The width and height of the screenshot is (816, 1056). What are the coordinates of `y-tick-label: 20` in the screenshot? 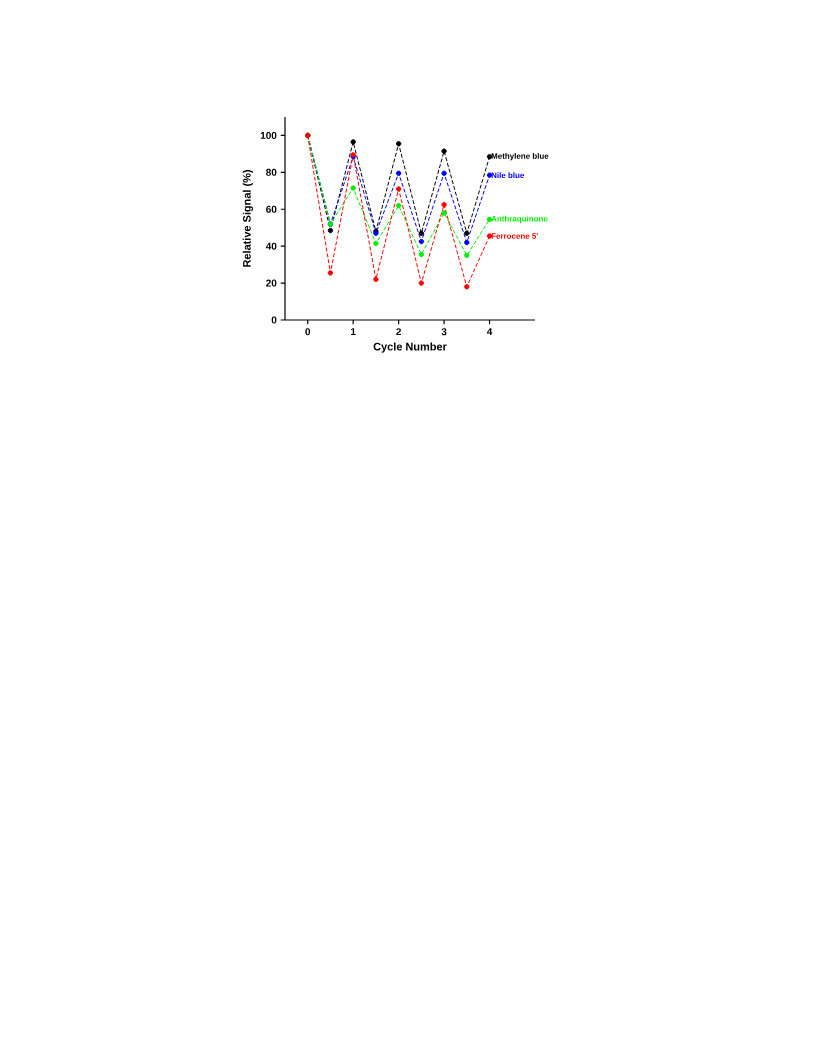 It's located at (271, 283).